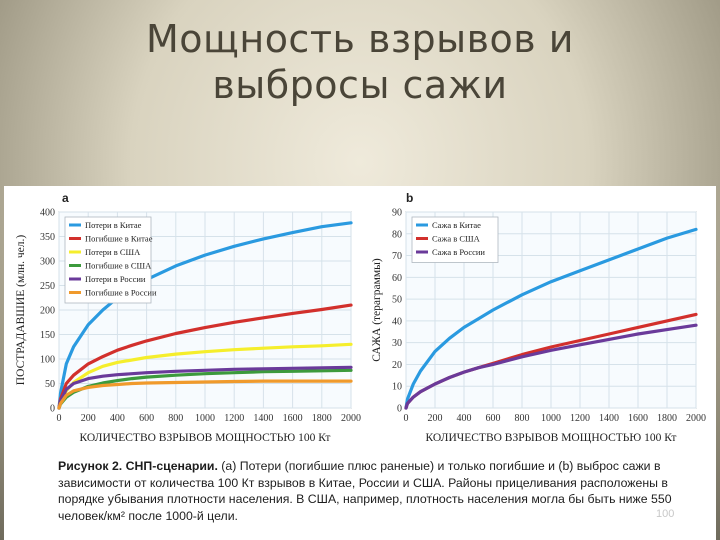 The width and height of the screenshot is (720, 540). What do you see at coordinates (377, 310) in the screenshot?
I see `y-axis-label: САЖА (терaграммы)` at bounding box center [377, 310].